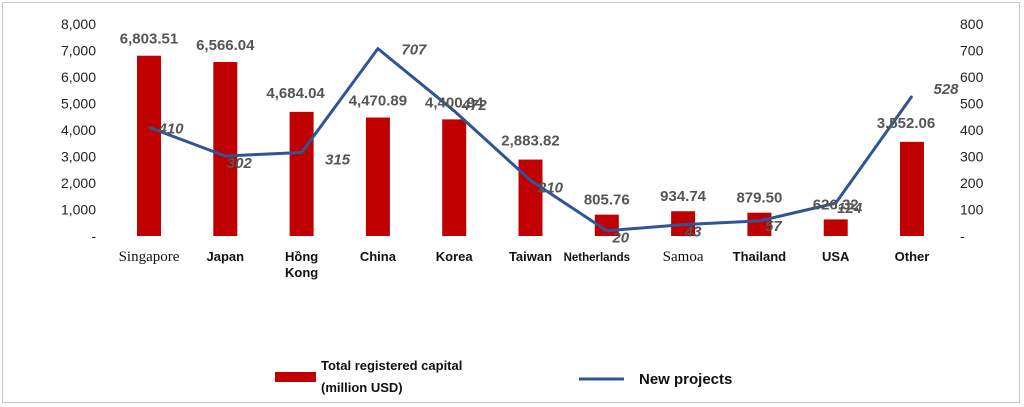 This screenshot has width=1024, height=407. Describe the element at coordinates (78, 157) in the screenshot. I see `left-tick-label: 3,000` at that location.